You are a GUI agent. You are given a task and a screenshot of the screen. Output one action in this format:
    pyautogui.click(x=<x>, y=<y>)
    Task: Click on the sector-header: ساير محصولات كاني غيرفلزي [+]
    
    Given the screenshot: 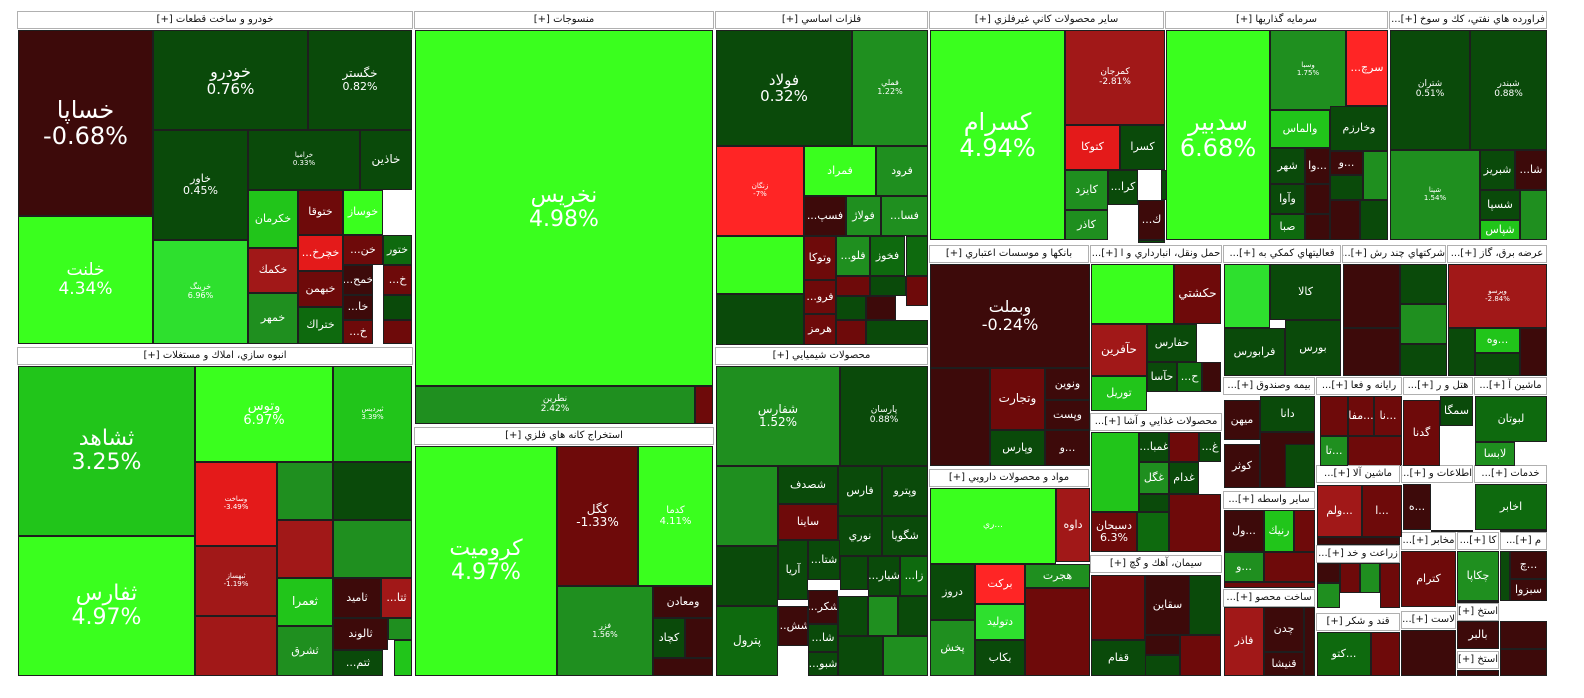 What is the action you would take?
    pyautogui.click(x=1046, y=20)
    